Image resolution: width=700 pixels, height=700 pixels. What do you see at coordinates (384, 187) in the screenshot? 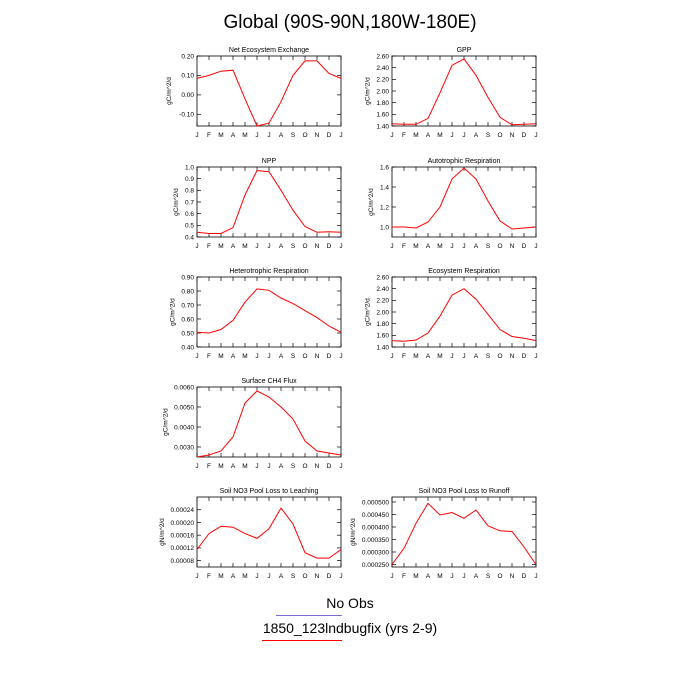
I see `y-tick-label: 1.4` at bounding box center [384, 187].